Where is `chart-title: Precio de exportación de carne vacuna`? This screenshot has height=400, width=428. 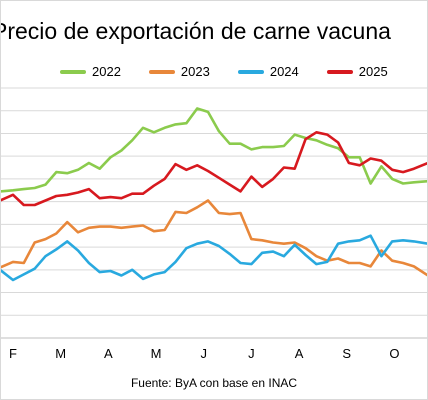
chart-title: Precio de exportación de carne vacuna is located at coordinates (195, 31).